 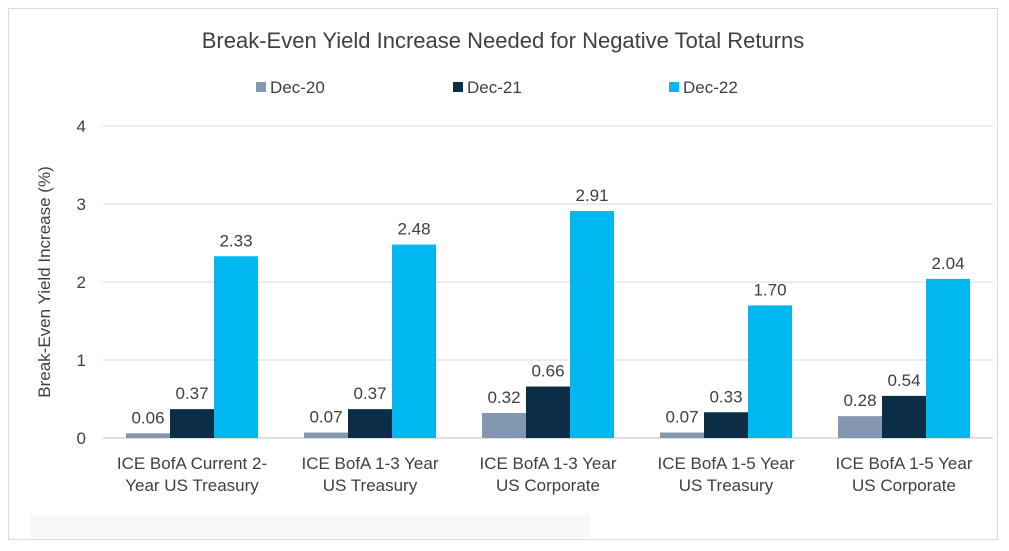 I want to click on y-tick-label: 4, so click(x=81, y=126).